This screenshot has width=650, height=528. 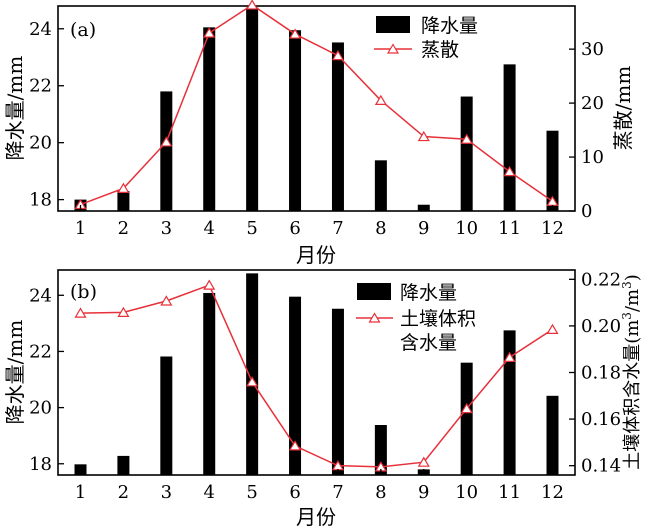 What do you see at coordinates (601, 419) in the screenshot?
I see `y2-tick-label: 0.16` at bounding box center [601, 419].